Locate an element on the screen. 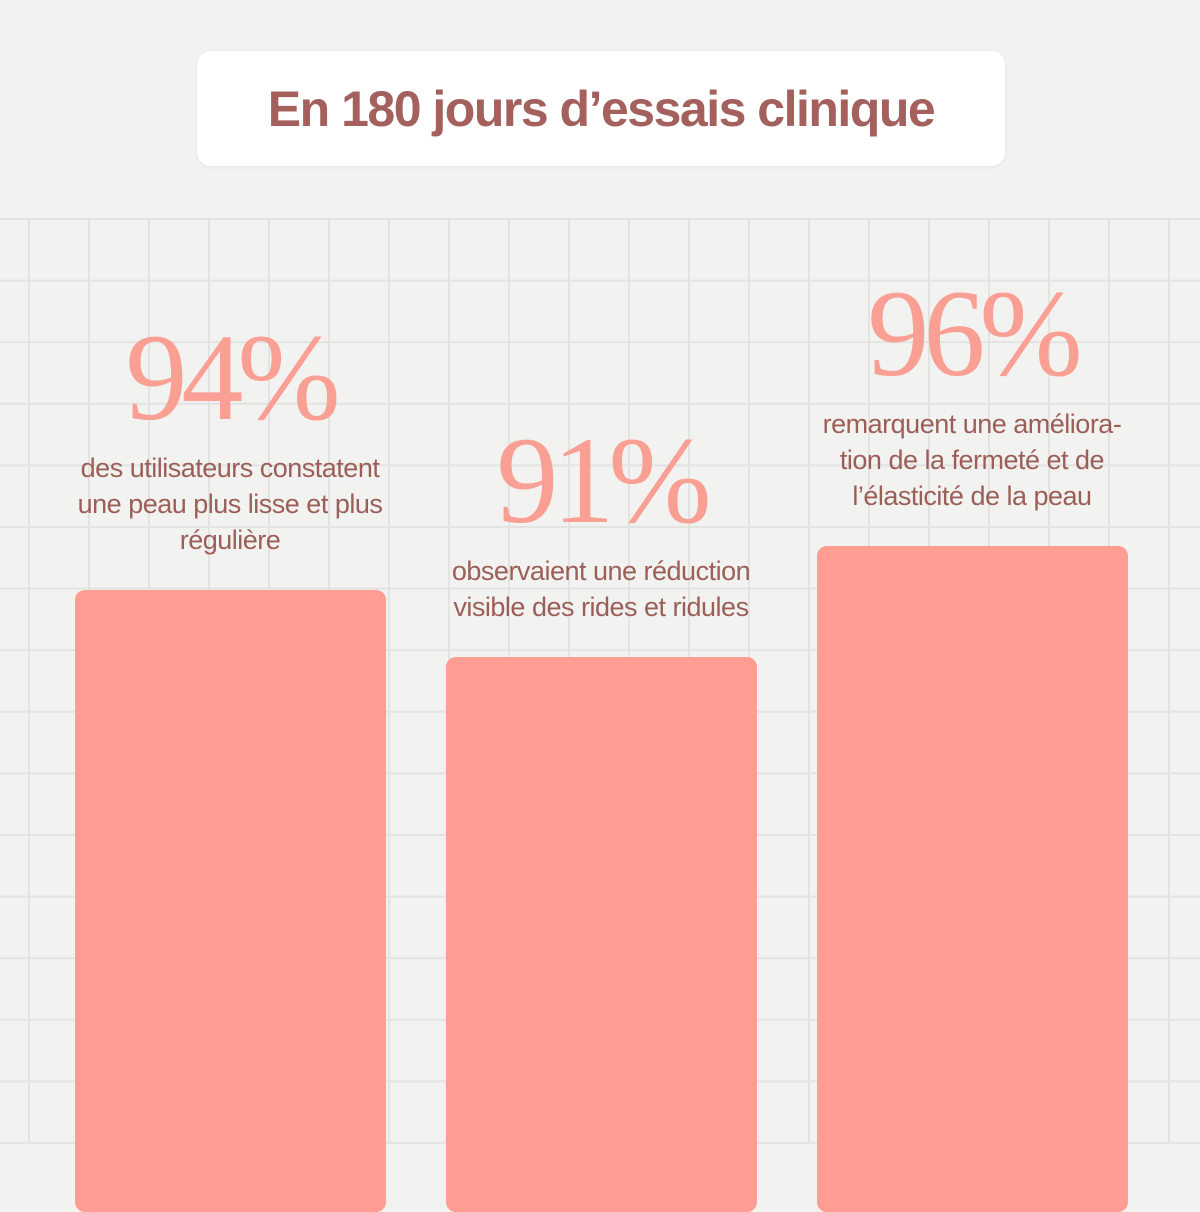 This screenshot has width=1200, height=1212. title-card: En 180 jours d’essais clinique is located at coordinates (601, 108).